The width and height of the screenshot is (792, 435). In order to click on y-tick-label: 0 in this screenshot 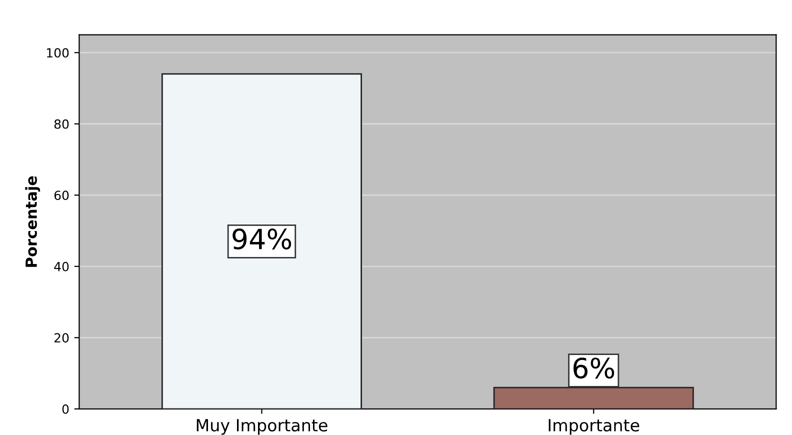, I will do `click(65, 409)`.